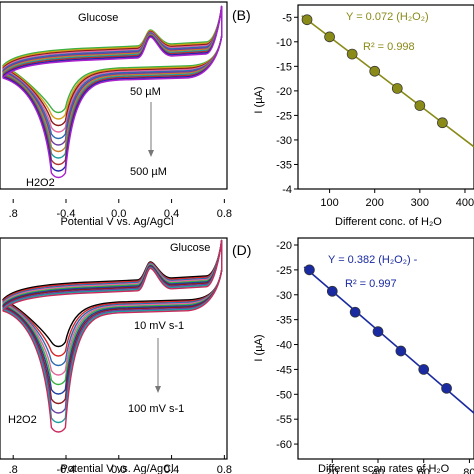 The height and width of the screenshot is (474, 474). Describe the element at coordinates (284, 395) in the screenshot. I see `d-y-tick-label: -50` at that location.